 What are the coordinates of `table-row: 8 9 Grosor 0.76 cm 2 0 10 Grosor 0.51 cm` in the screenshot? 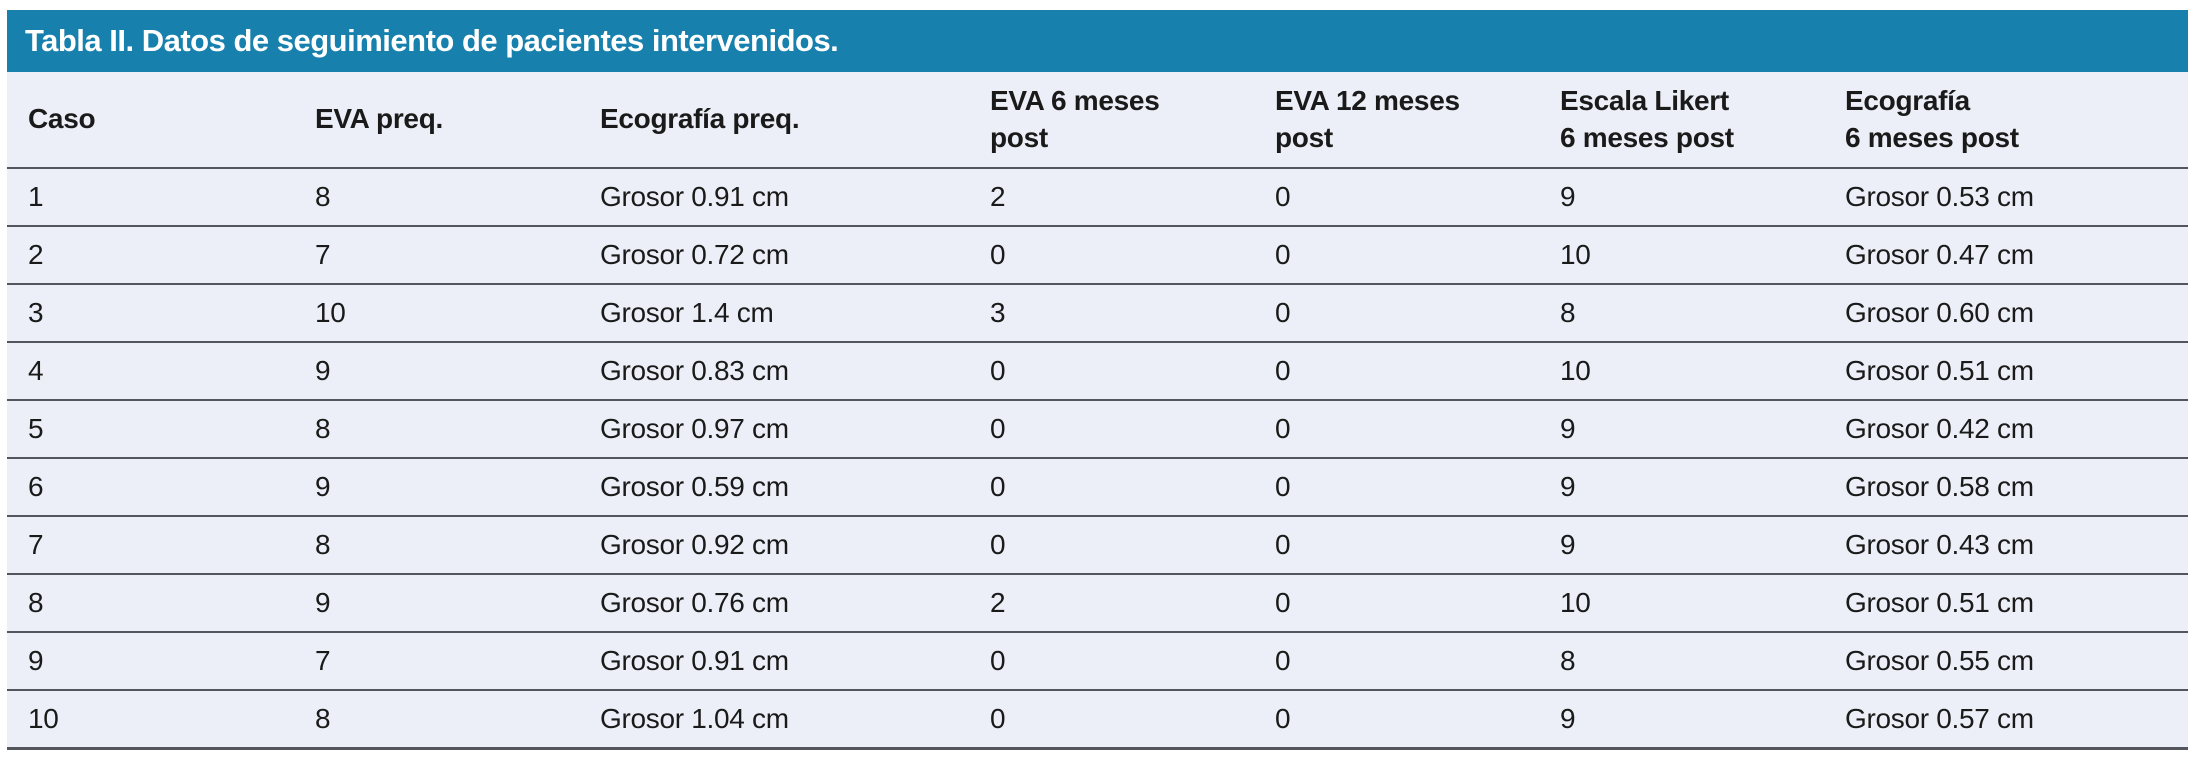 It's located at (1097, 603).